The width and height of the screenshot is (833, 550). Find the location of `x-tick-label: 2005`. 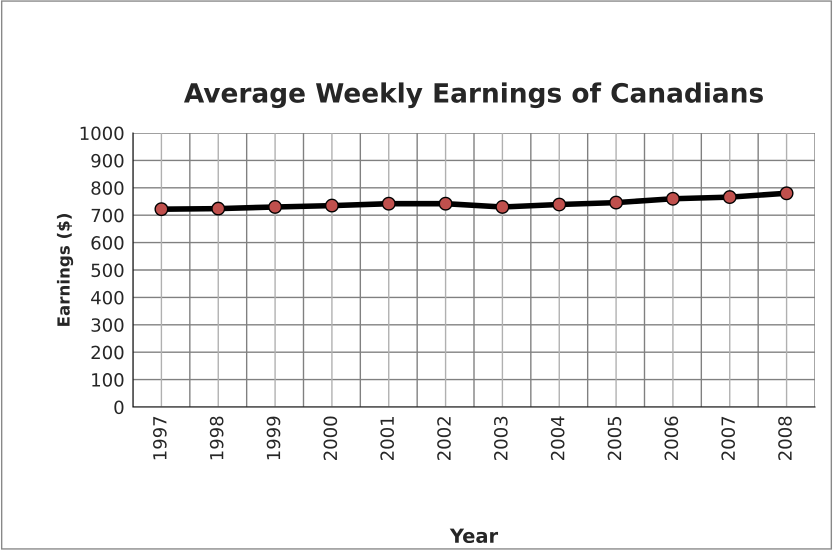

x-tick-label: 2005 is located at coordinates (615, 438).